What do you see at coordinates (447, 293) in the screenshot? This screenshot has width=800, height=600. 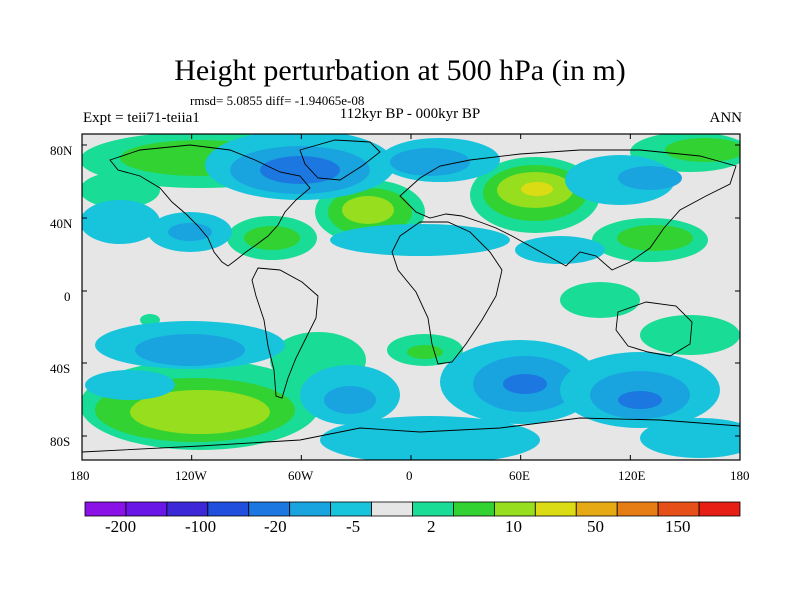 I see `africa-outline` at bounding box center [447, 293].